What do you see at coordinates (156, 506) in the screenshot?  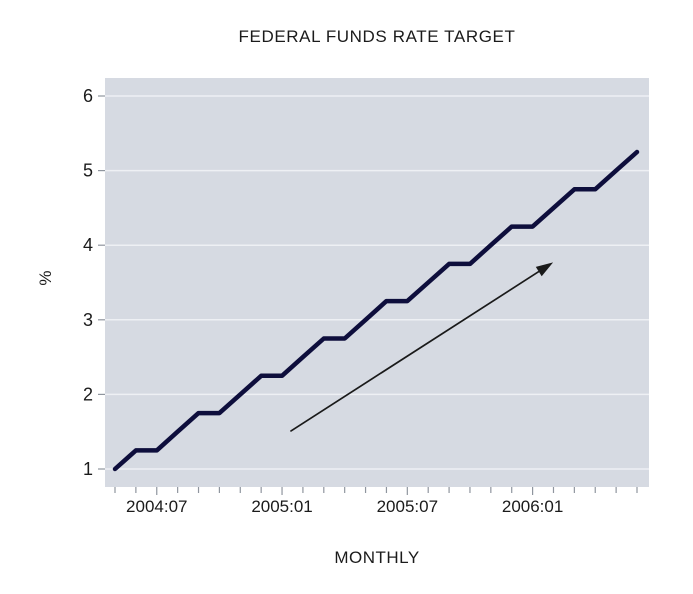 I see `x-tick-label: 2004:07` at bounding box center [156, 506].